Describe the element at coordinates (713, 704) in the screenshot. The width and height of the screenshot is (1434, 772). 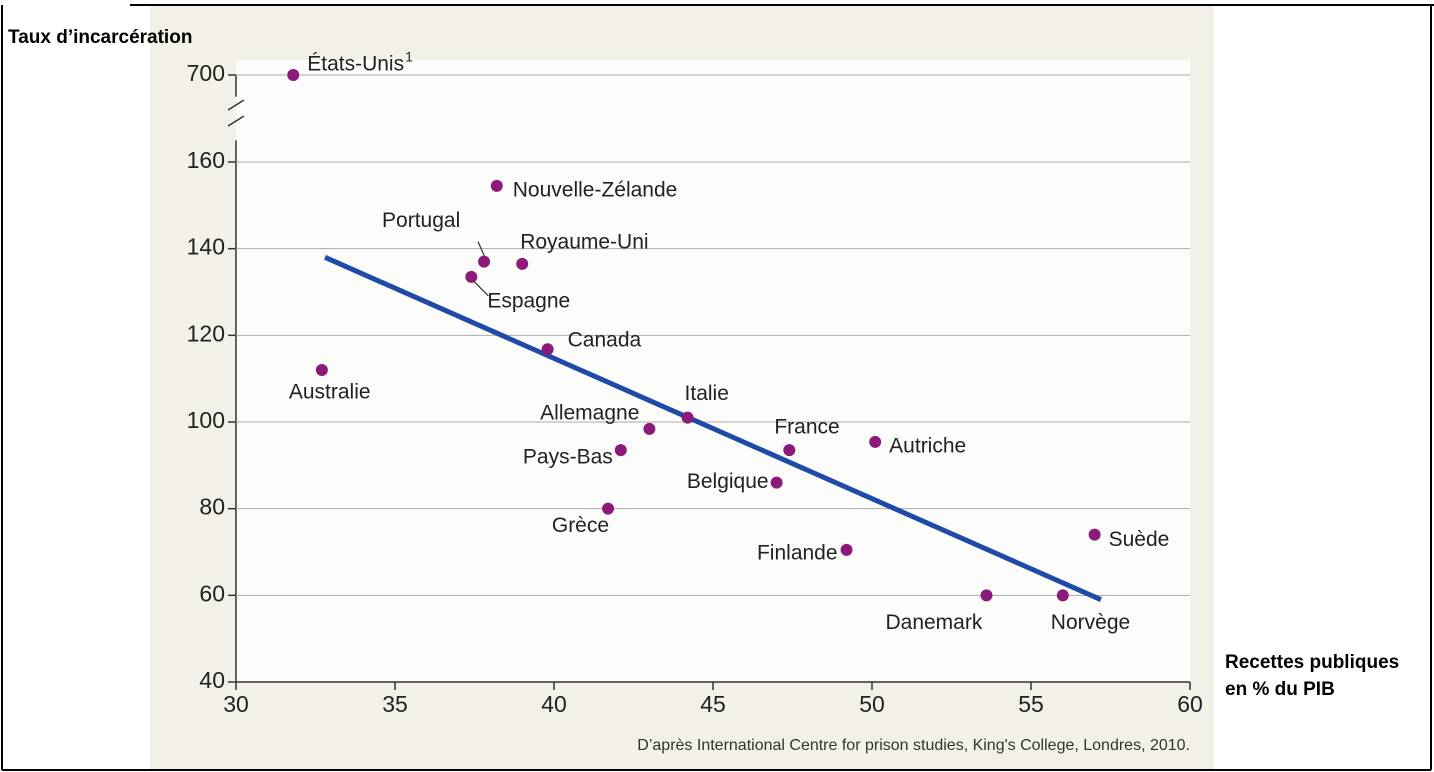
I see `x-tick-label: 45` at that location.